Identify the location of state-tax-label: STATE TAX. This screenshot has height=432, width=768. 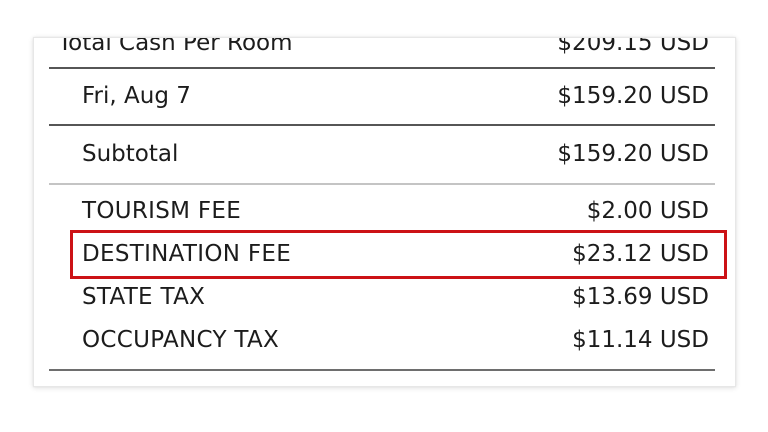
(144, 296).